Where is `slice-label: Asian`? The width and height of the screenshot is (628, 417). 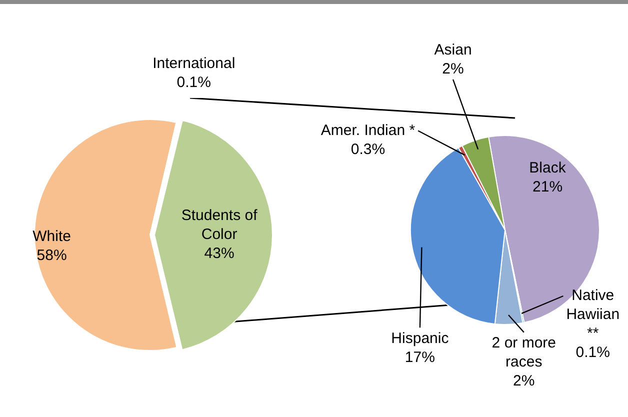 slice-label: Asian is located at coordinates (453, 50).